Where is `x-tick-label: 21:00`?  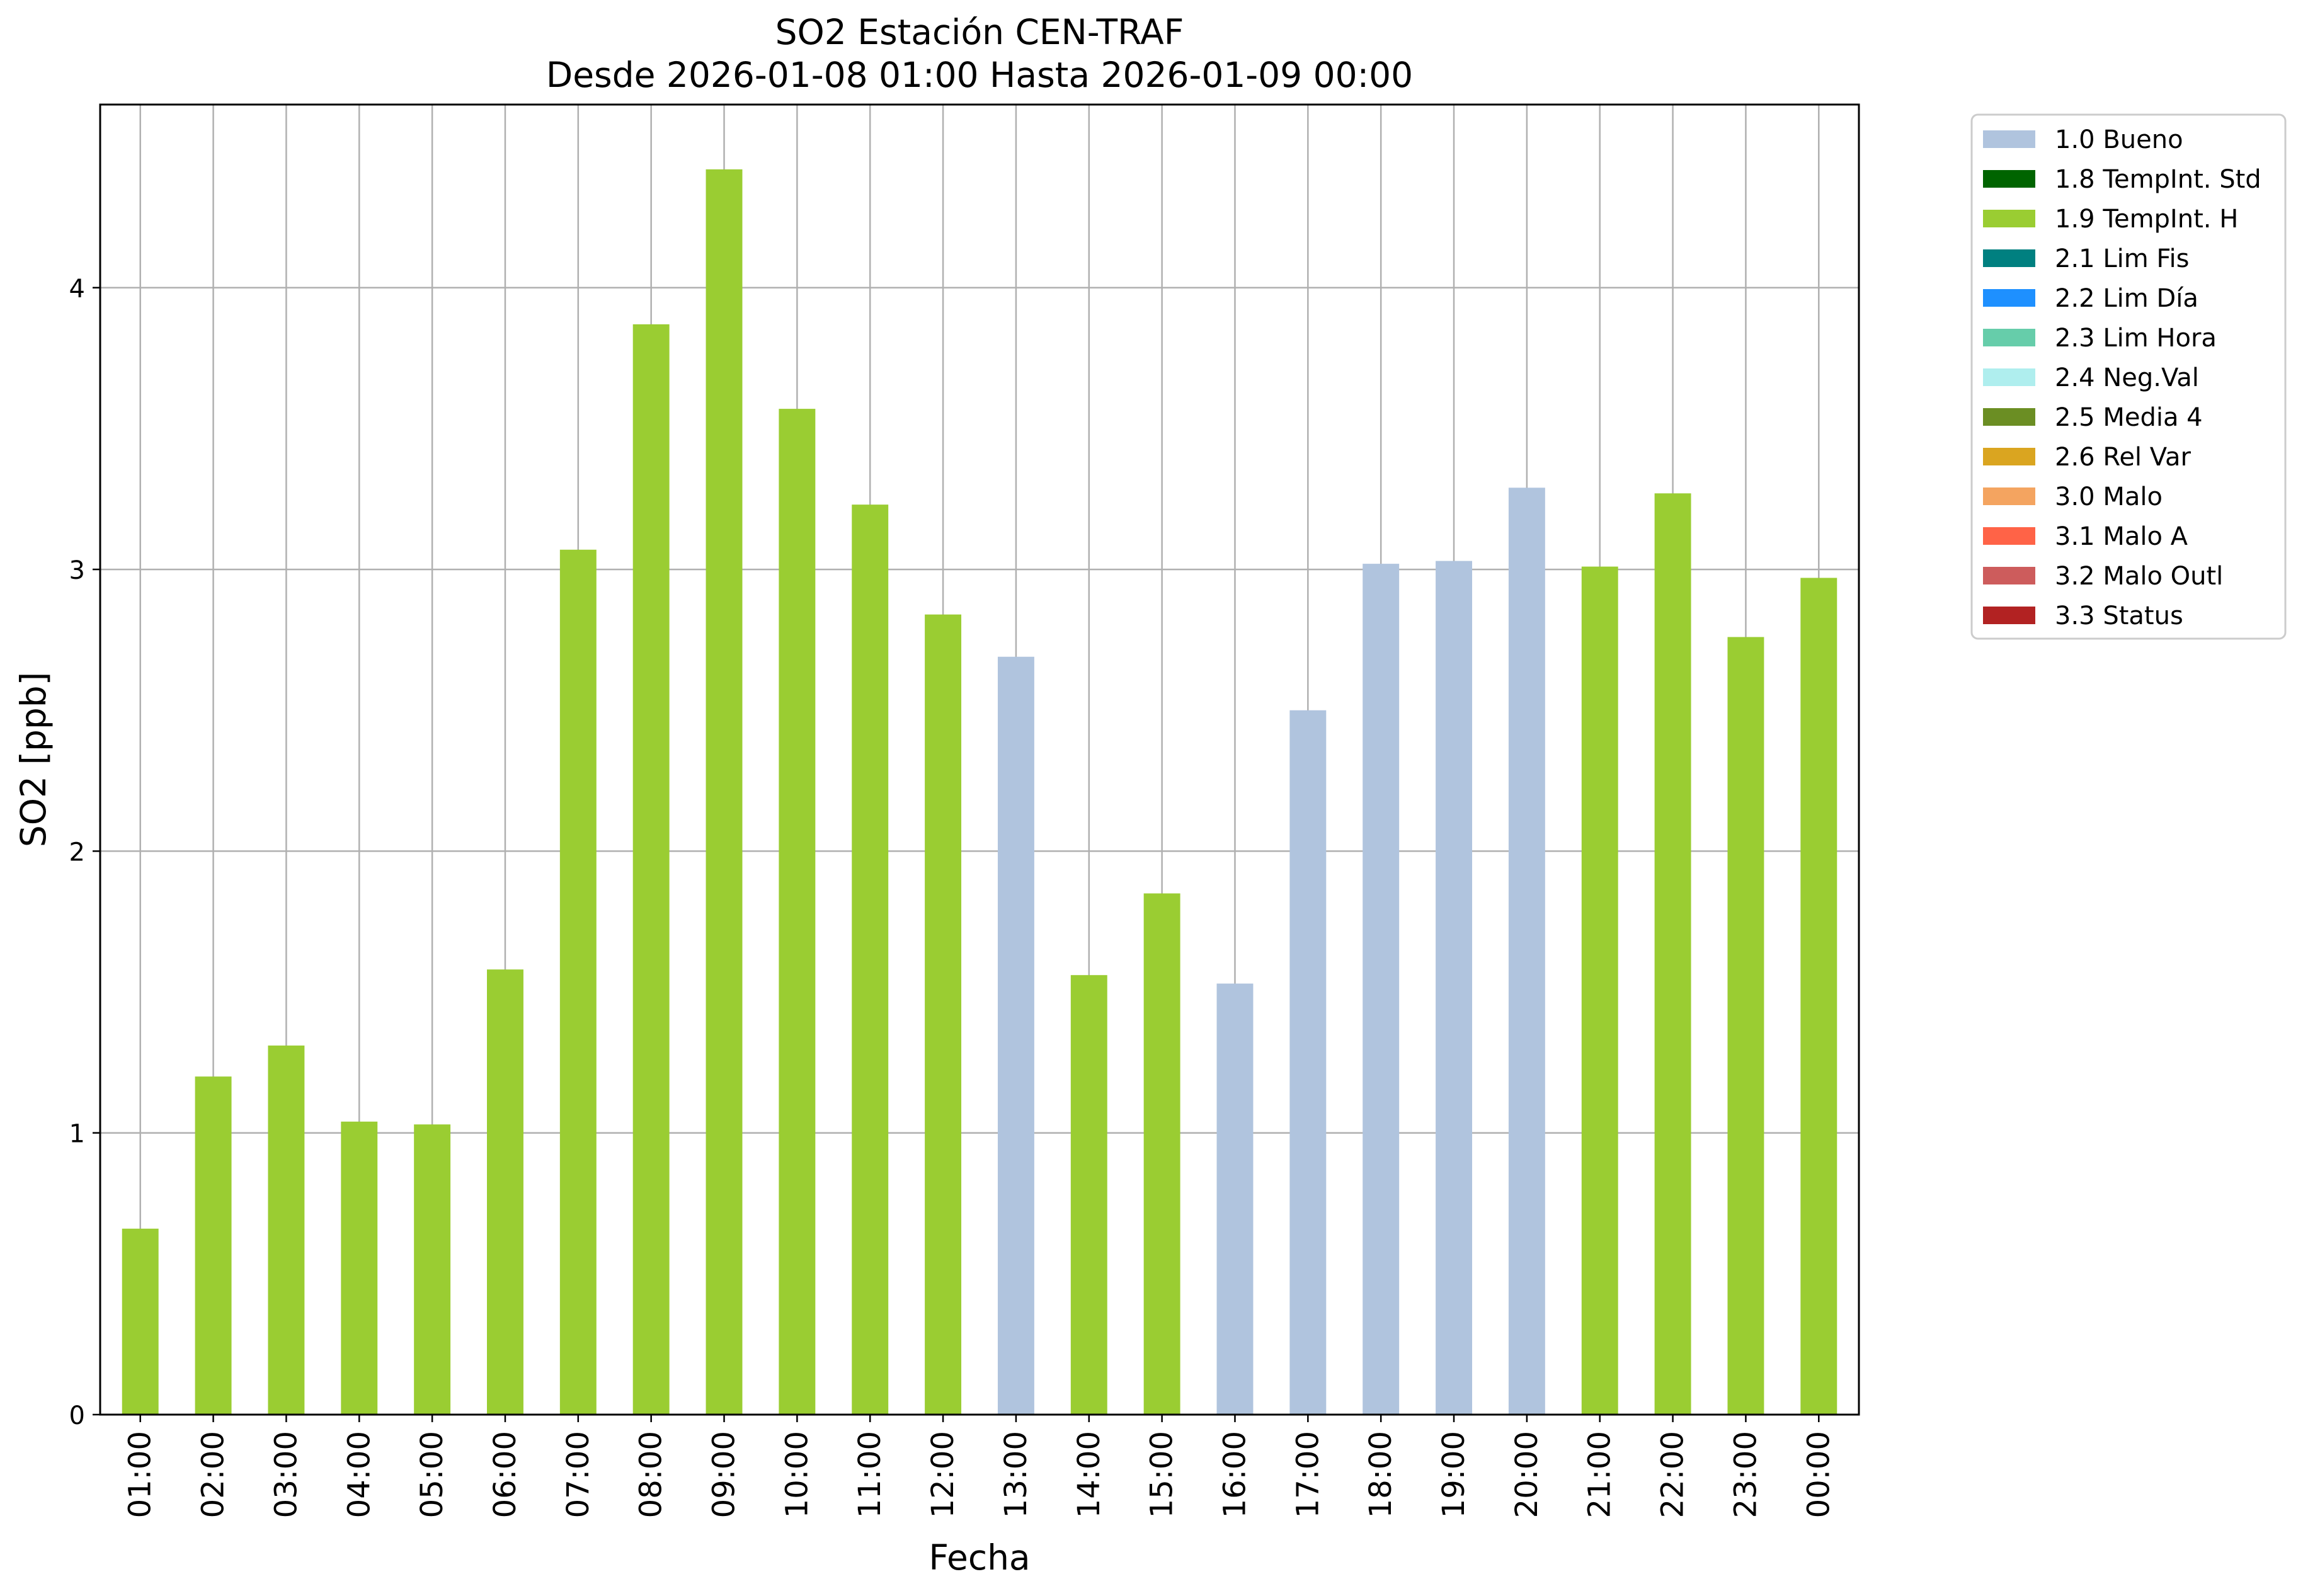 x-tick-label: 21:00 is located at coordinates (1600, 1474).